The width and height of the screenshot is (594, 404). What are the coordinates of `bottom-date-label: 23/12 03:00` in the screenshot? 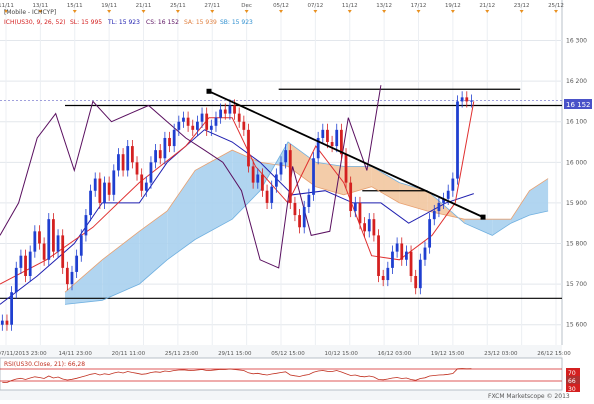 It's located at (501, 354).